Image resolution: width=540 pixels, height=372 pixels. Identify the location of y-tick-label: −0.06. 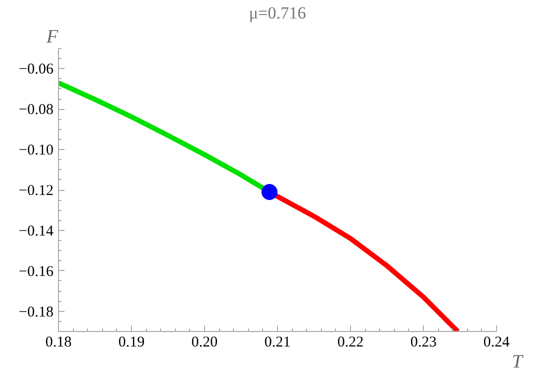
(36, 70).